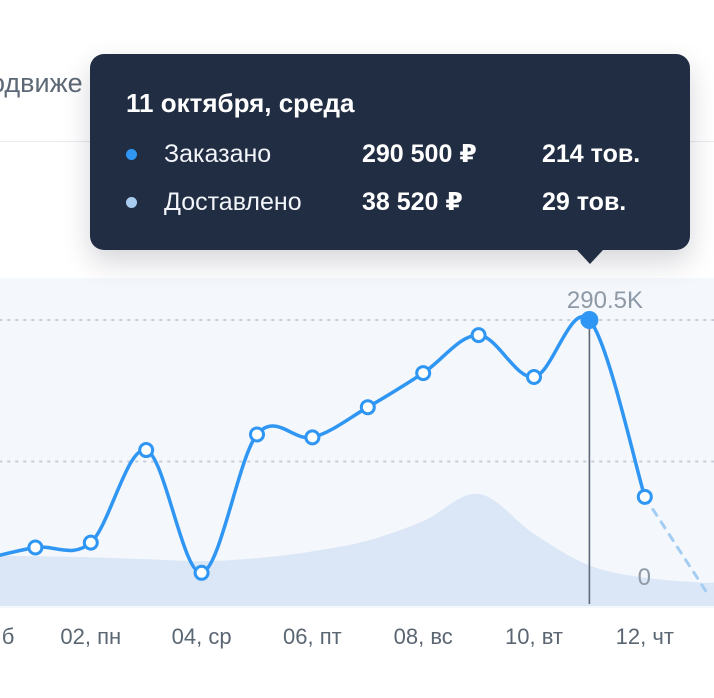 Image resolution: width=714 pixels, height=698 pixels. Describe the element at coordinates (534, 636) in the screenshot. I see `x-axis-label: 10, вт` at that location.